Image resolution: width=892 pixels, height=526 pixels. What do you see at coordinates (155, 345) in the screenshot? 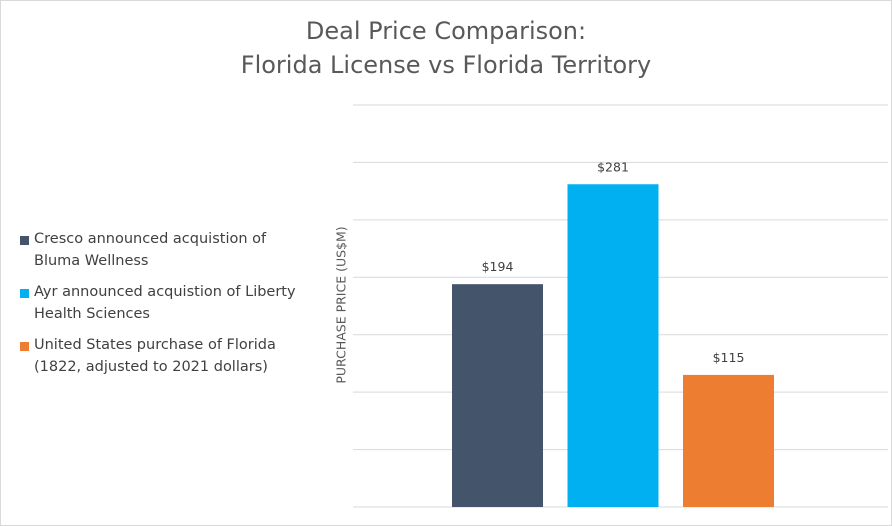
I see `legend-label-us-florida-line-1: United States purchase of Florida` at bounding box center [155, 345].